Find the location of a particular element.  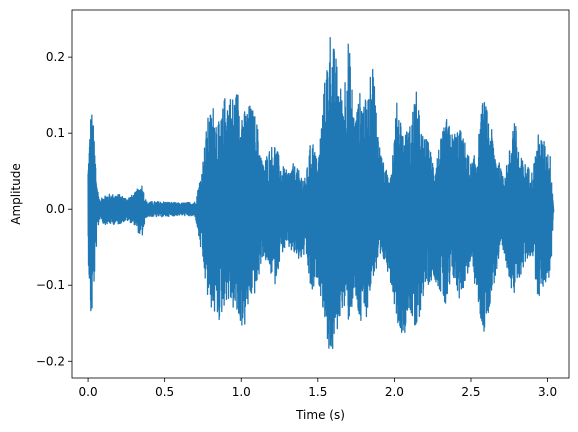

y-tick-label: 0.0 is located at coordinates (55, 209).